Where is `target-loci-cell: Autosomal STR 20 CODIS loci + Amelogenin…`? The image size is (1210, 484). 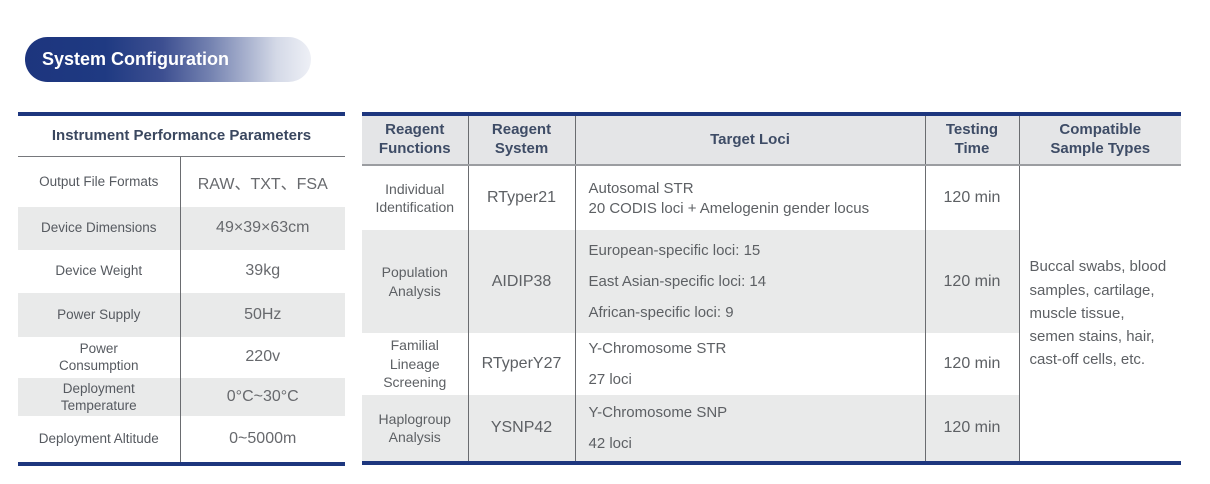 target-loci-cell: Autosomal STR 20 CODIS loci + Amelogenin… is located at coordinates (749, 197).